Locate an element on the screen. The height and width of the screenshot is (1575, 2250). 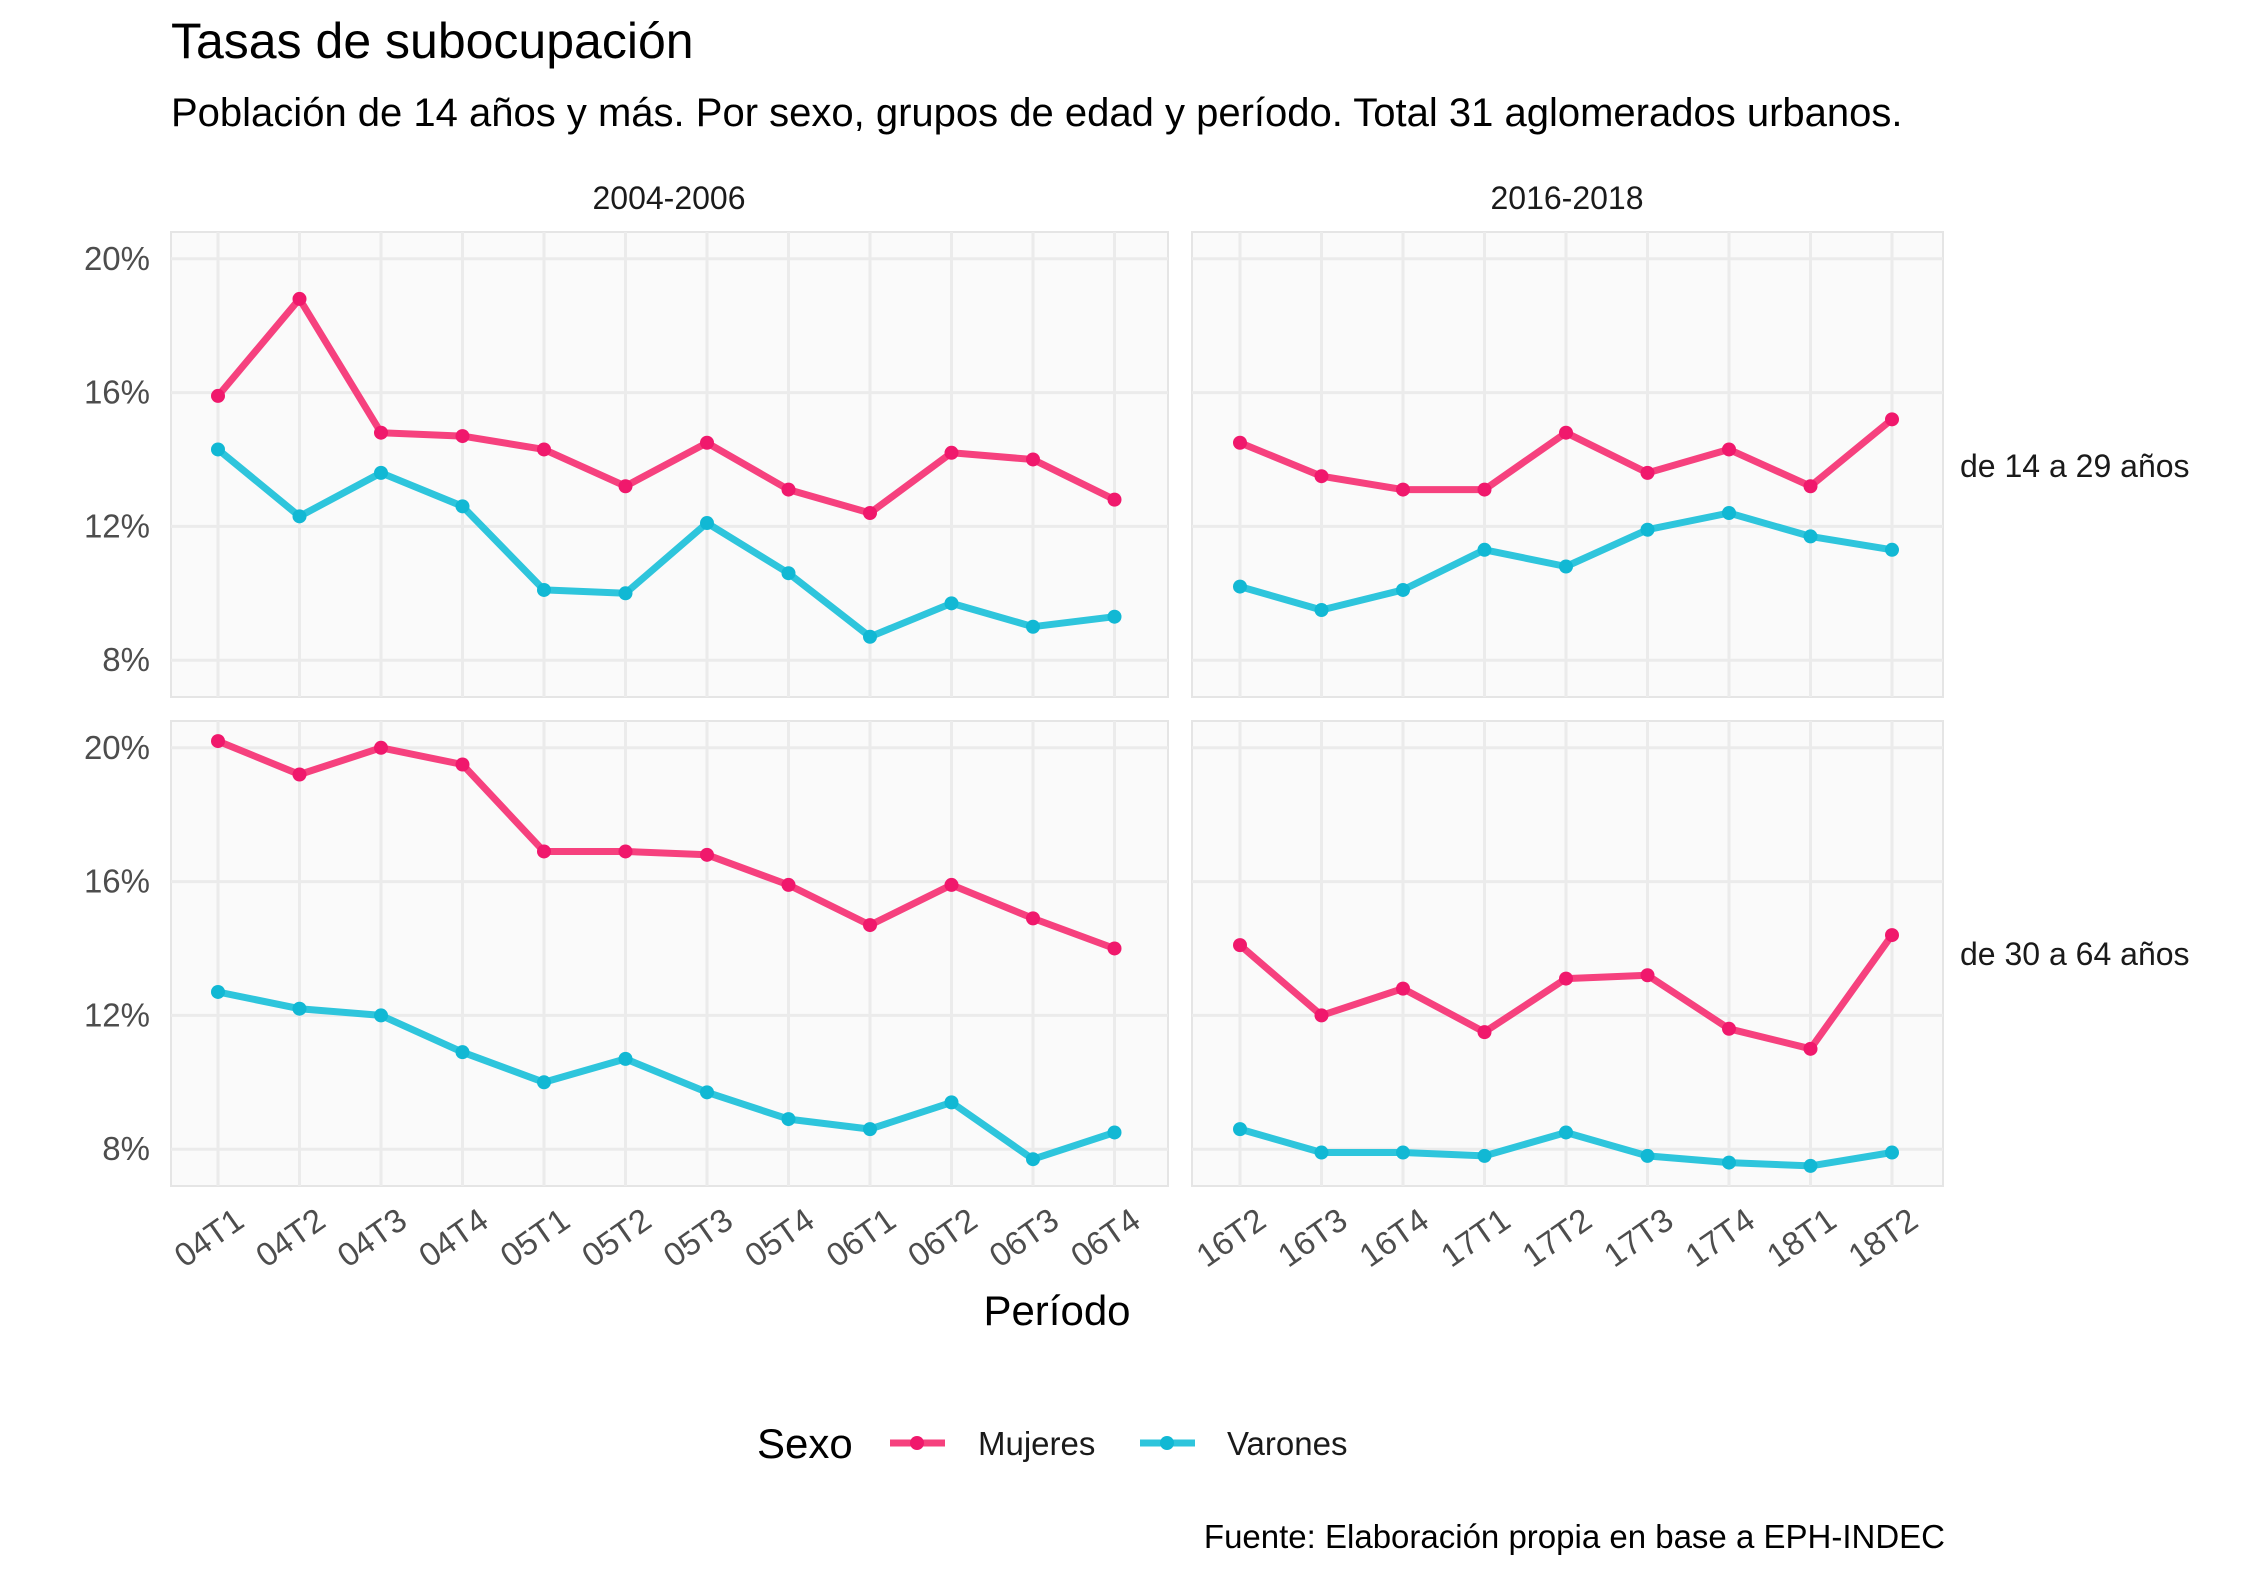
data-point-mujeres-05T2 is located at coordinates (625, 486).